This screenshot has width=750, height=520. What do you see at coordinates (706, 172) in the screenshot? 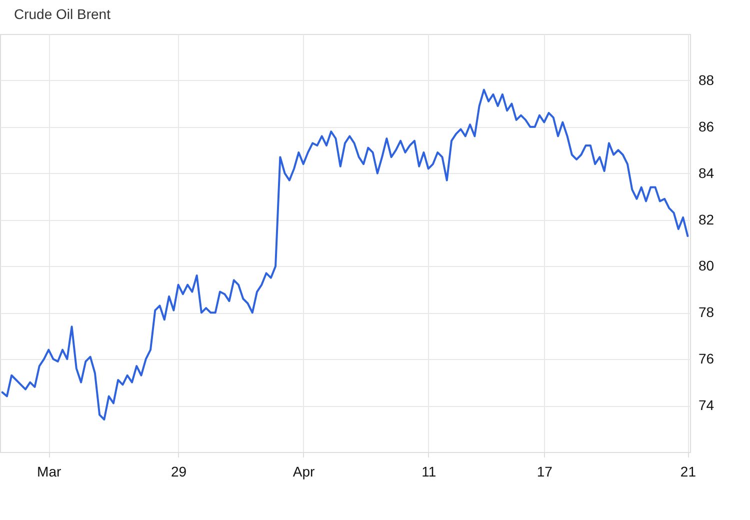
I see `y-tick-label: 84` at bounding box center [706, 172].